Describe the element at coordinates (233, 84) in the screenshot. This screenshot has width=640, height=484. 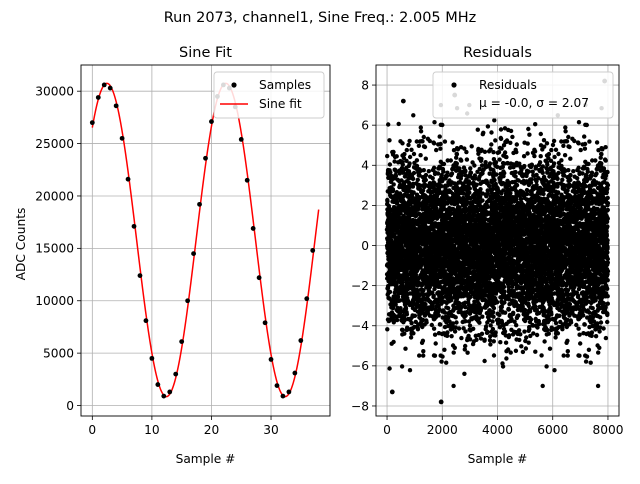
I see `legend-samples-marker` at that location.